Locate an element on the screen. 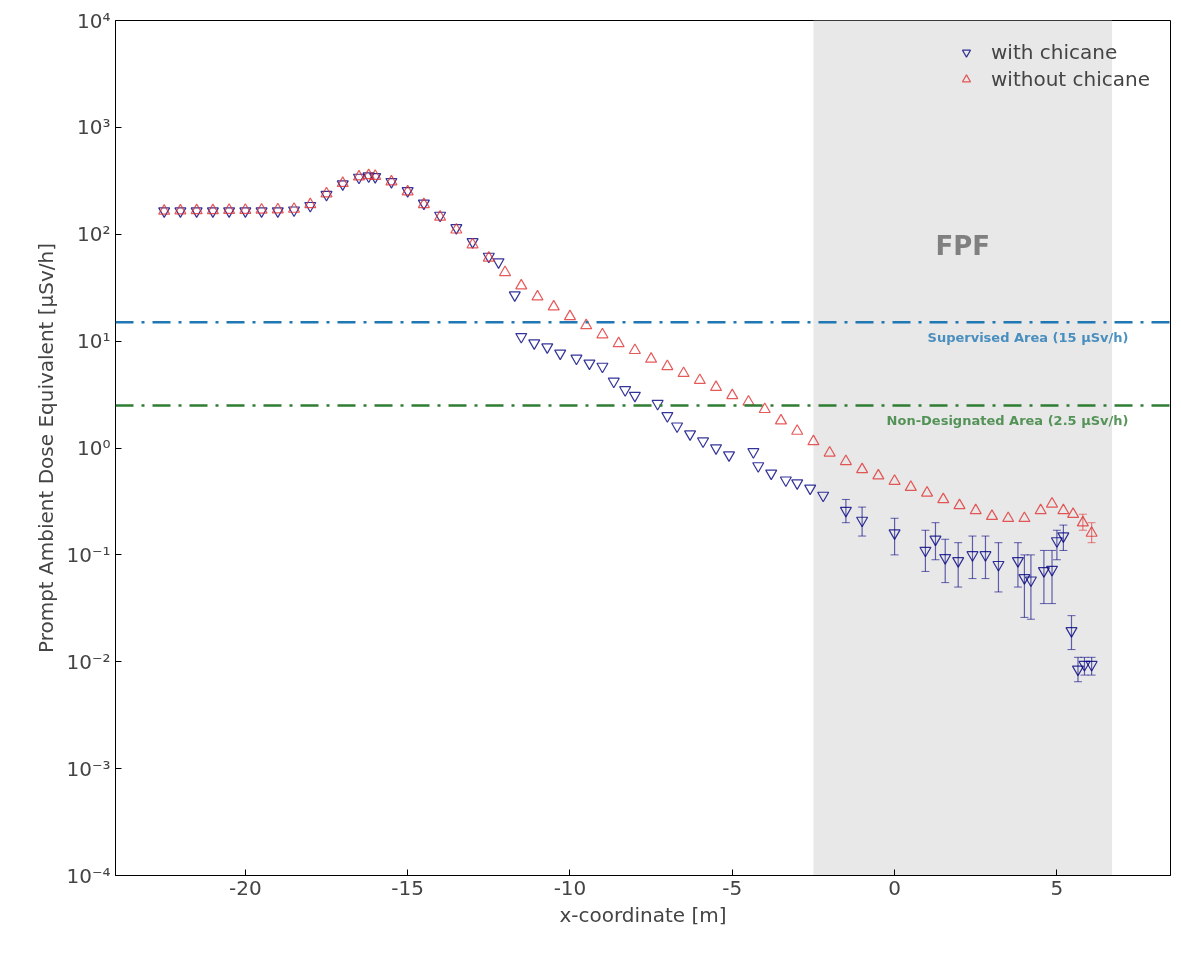 The height and width of the screenshot is (961, 1181). band-label: FPF is located at coordinates (963, 245).